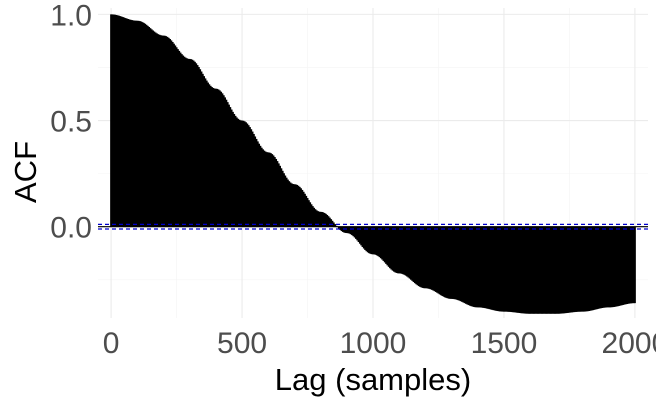  I want to click on y-axis-title: ACF, so click(25, 172).